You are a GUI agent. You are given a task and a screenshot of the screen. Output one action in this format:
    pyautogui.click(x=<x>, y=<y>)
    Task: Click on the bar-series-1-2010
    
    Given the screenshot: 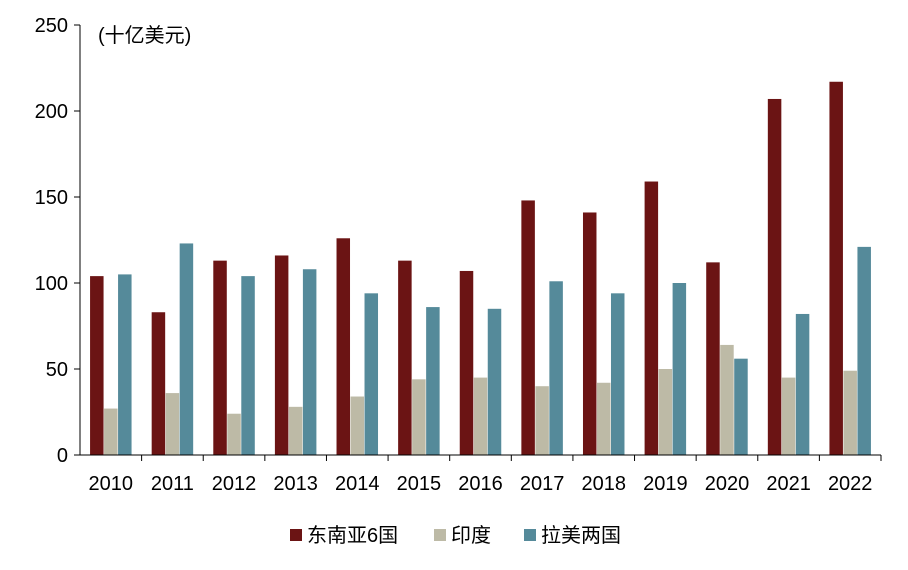 What is the action you would take?
    pyautogui.click(x=111, y=431)
    